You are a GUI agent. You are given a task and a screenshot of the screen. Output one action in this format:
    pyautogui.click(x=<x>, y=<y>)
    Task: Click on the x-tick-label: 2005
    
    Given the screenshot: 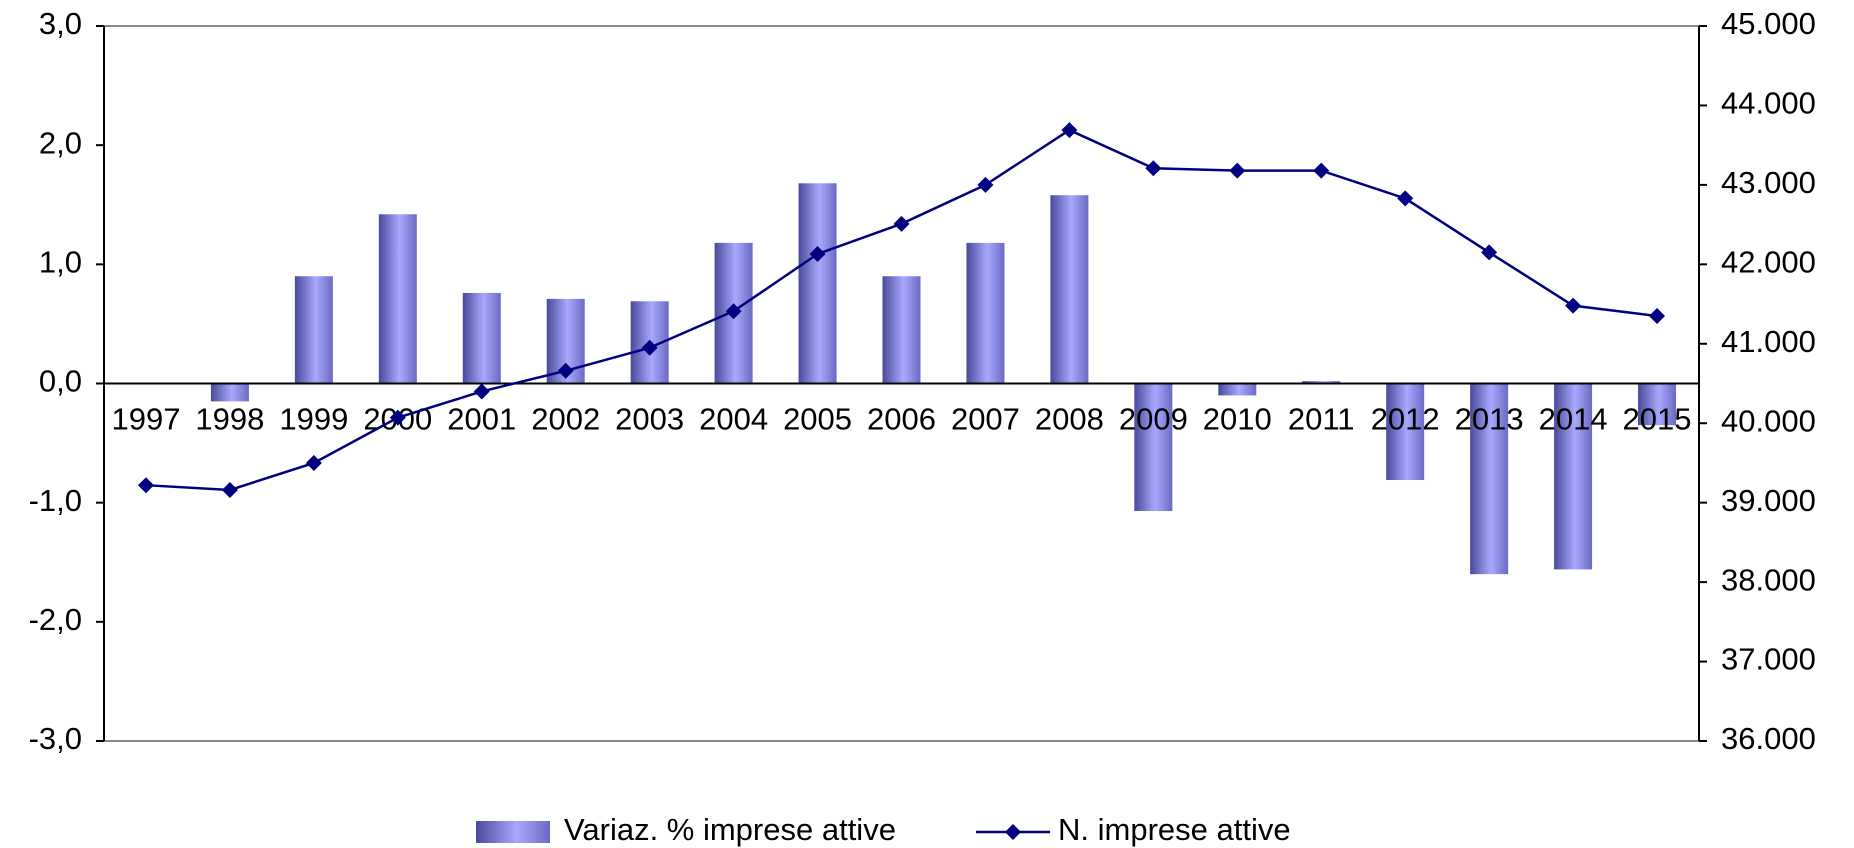 What is the action you would take?
    pyautogui.click(x=817, y=419)
    